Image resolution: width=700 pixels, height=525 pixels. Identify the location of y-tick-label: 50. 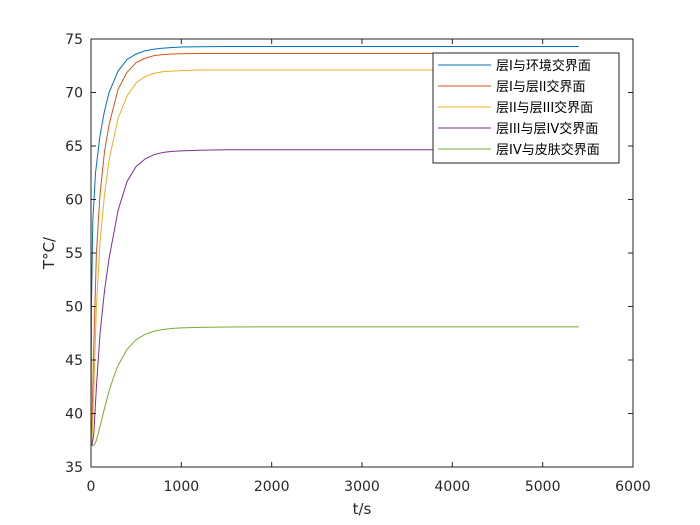
(74, 308).